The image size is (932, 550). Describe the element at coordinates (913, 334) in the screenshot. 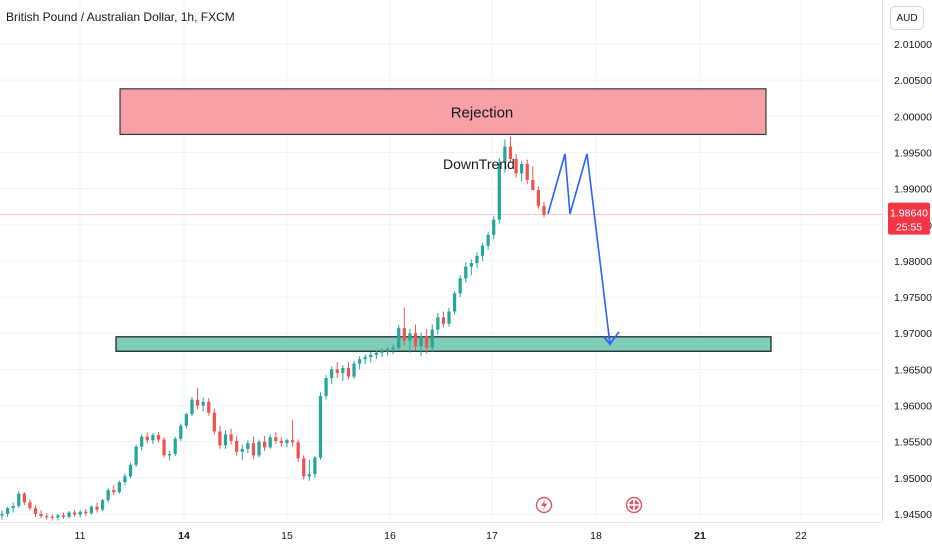

I see `price-tick-label: 1.97000` at that location.